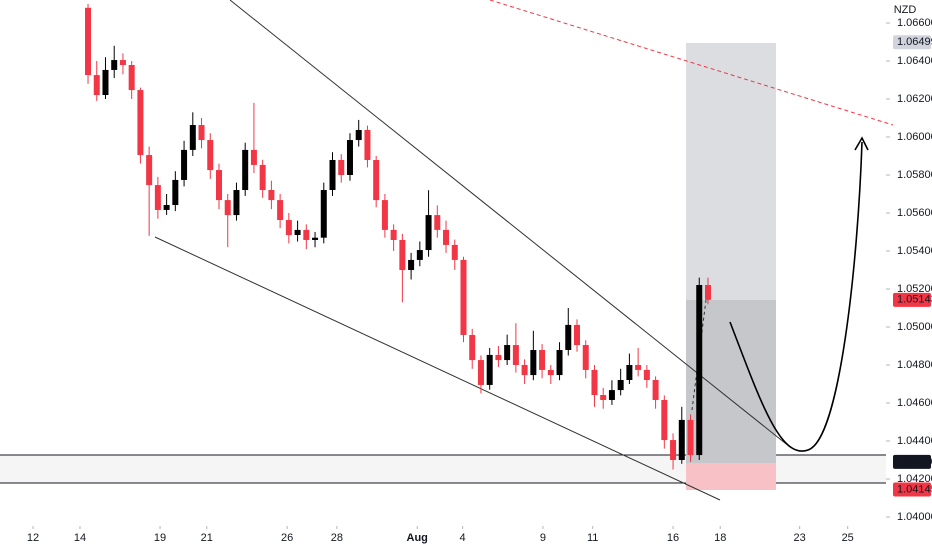 Image resolution: width=932 pixels, height=550 pixels. Describe the element at coordinates (80, 538) in the screenshot. I see `x-tick-label: 14` at that location.